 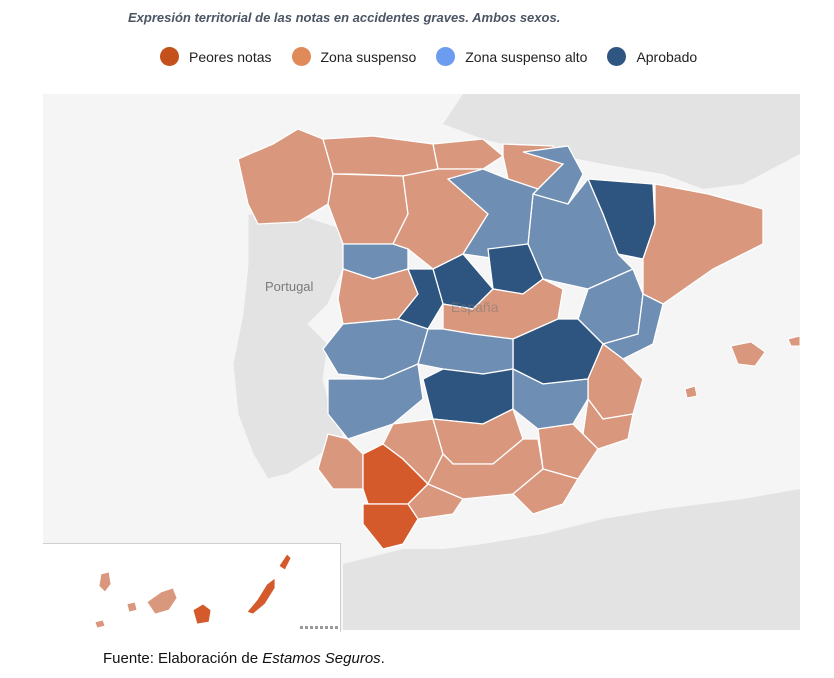 What do you see at coordinates (368, 56) in the screenshot?
I see `legend-label-zona-suspenso: Zona suspenso` at bounding box center [368, 56].